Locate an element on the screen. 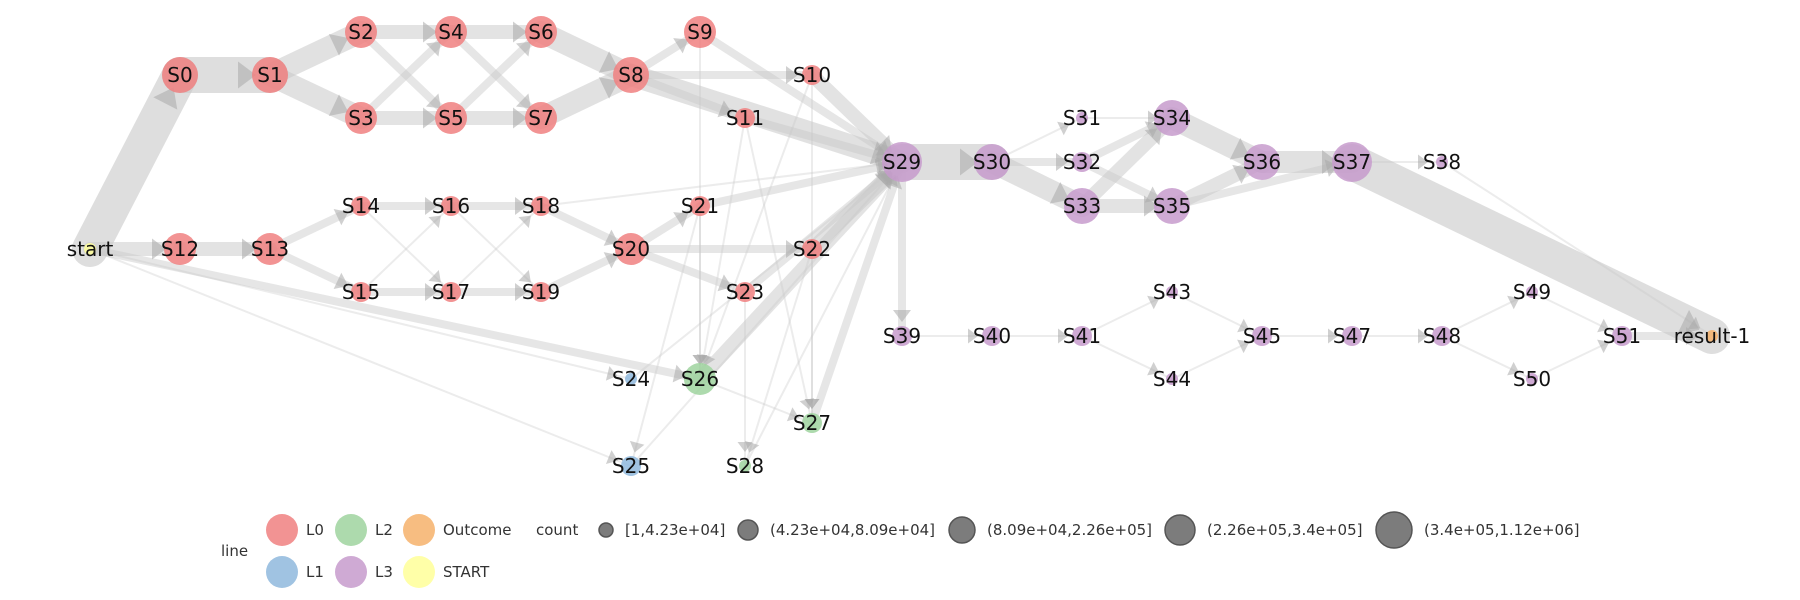  node-label-S18: S18 is located at coordinates (541, 206).